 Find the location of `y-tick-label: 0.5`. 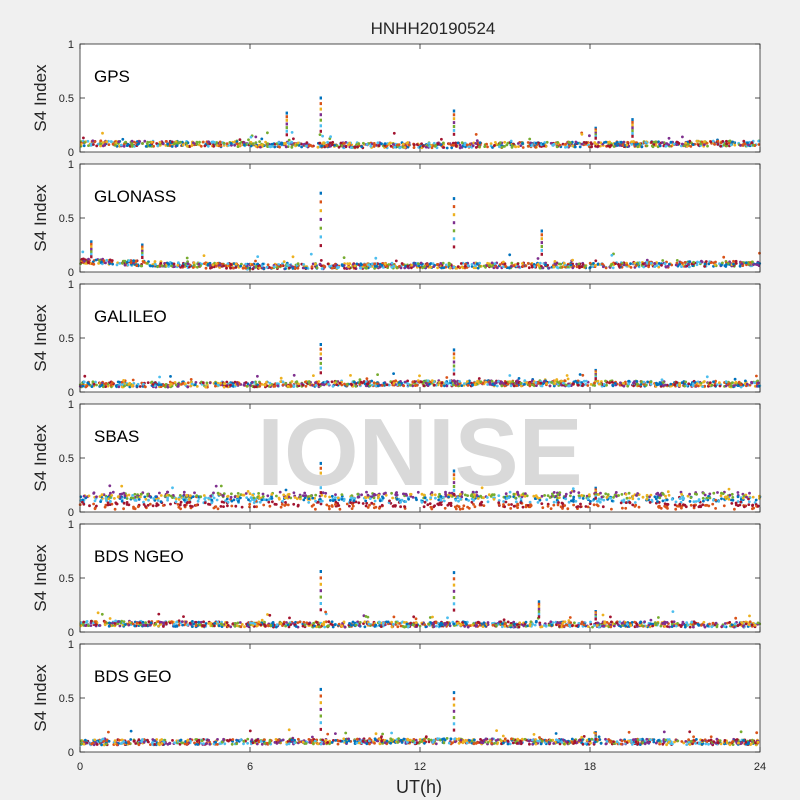

y-tick-label: 0.5 is located at coordinates (66, 339).